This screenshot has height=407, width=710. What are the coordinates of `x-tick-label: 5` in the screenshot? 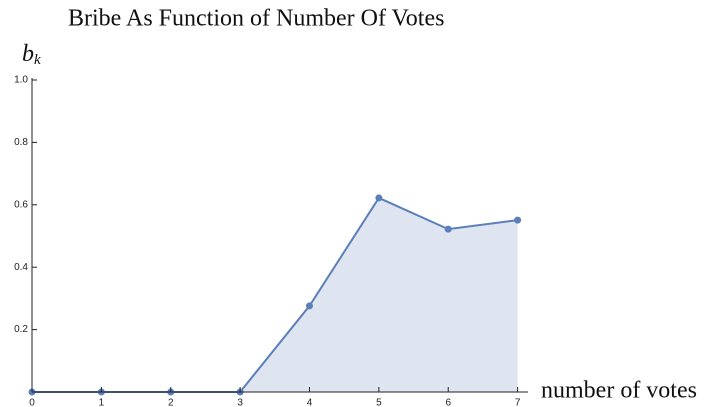 It's located at (379, 402).